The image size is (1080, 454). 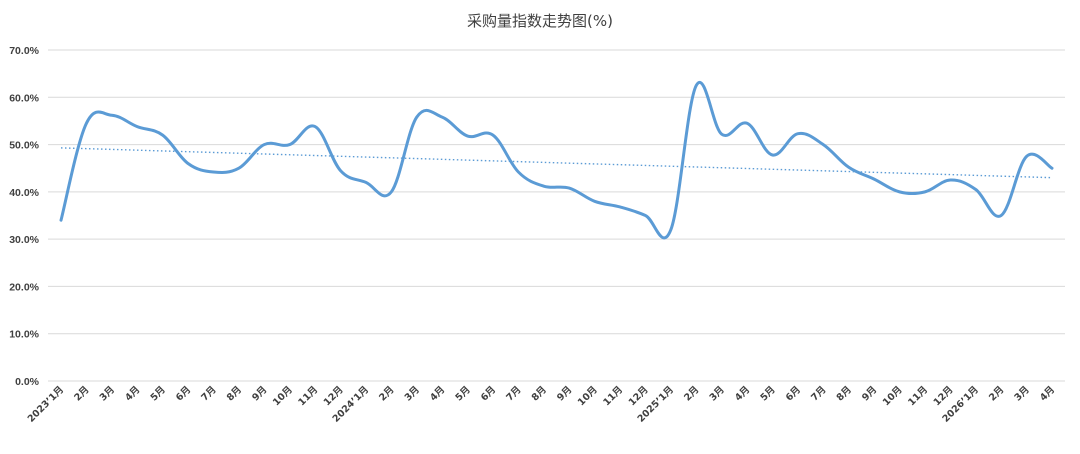 I want to click on y-tick-label: 40.0%, so click(x=24, y=193).